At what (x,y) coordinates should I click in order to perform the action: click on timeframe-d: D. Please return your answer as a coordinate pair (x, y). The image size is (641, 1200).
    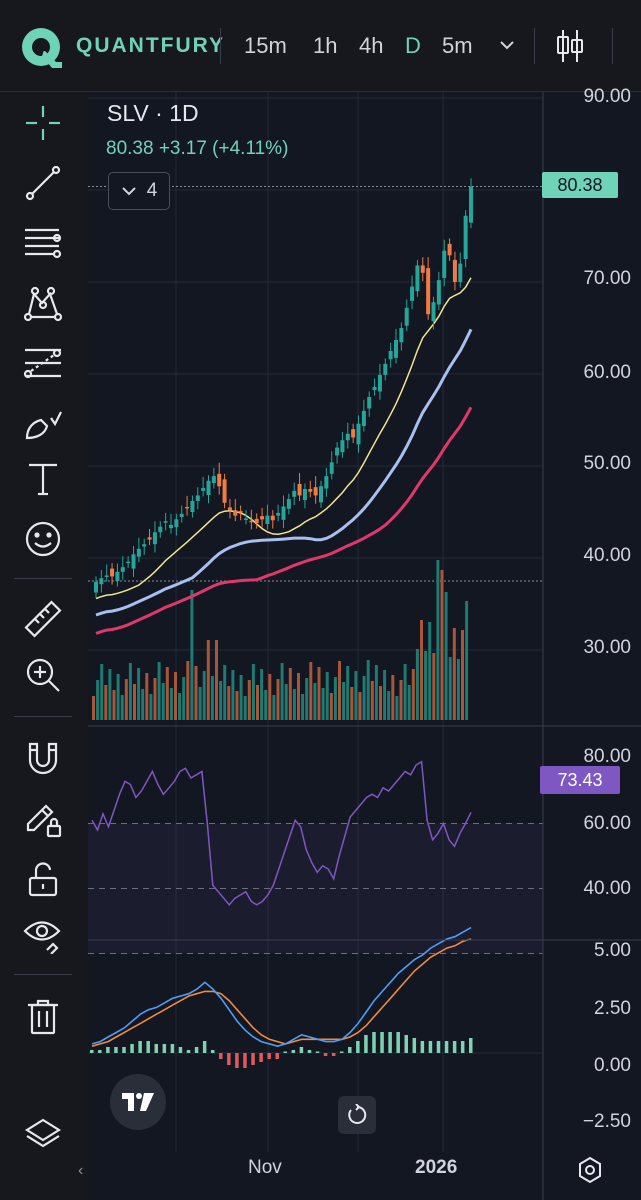
    Looking at the image, I should click on (413, 45).